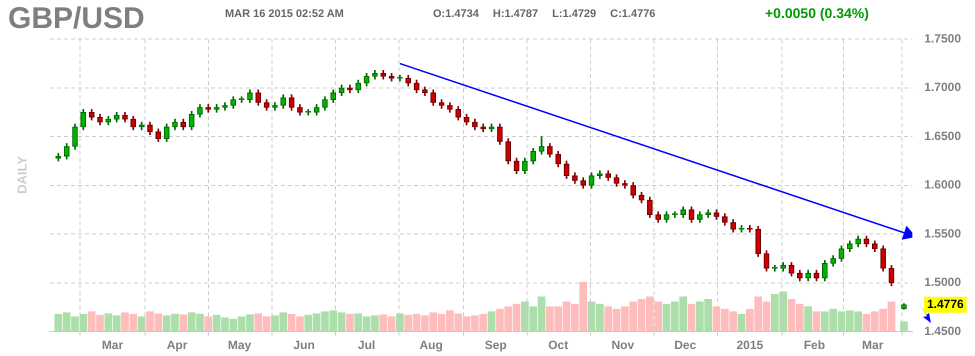  What do you see at coordinates (817, 13) in the screenshot?
I see `text: +0.0050 (0.34%)` at bounding box center [817, 13].